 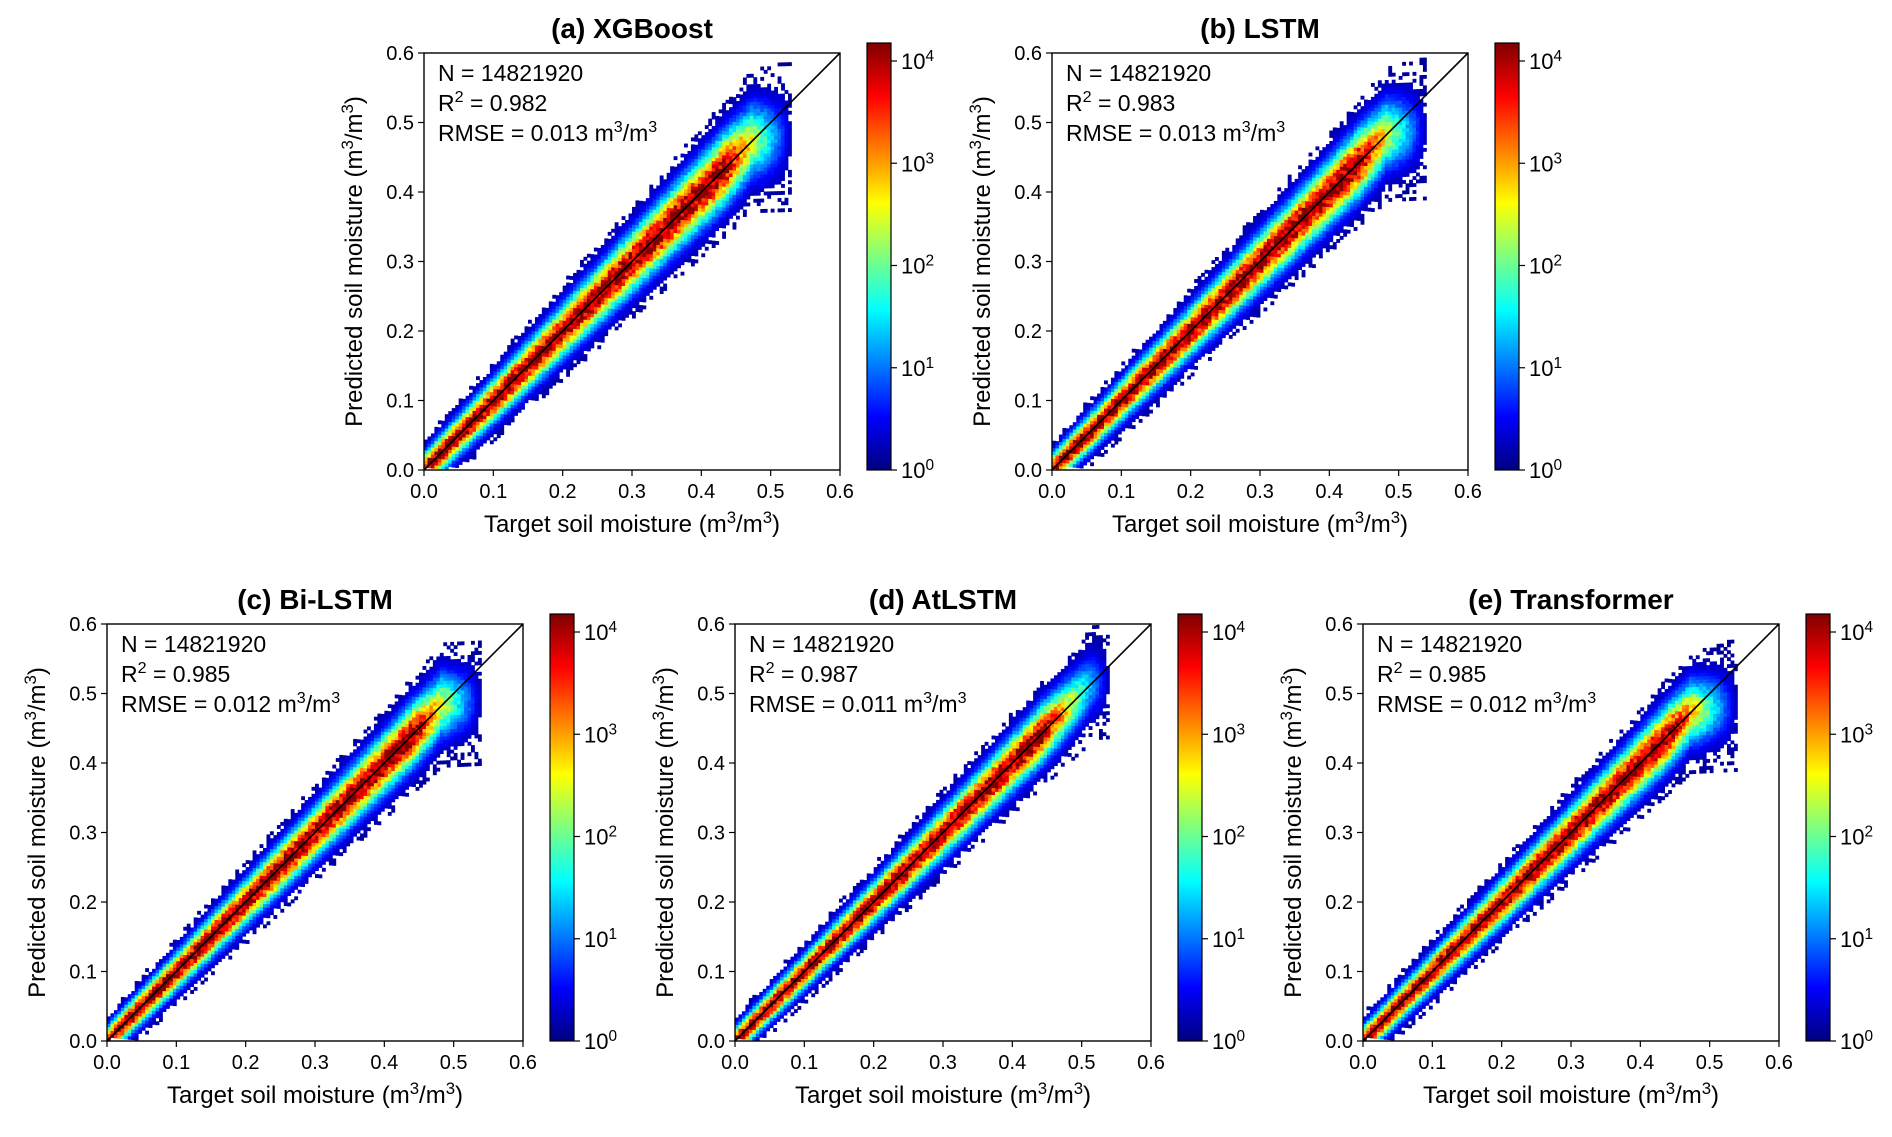 I want to click on text-span: R, so click(x=446, y=103).